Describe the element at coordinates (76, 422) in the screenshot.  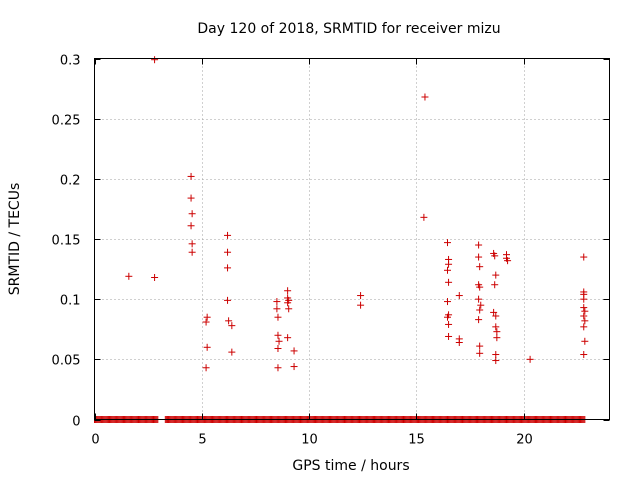
I see `y-tick-label: 0` at that location.